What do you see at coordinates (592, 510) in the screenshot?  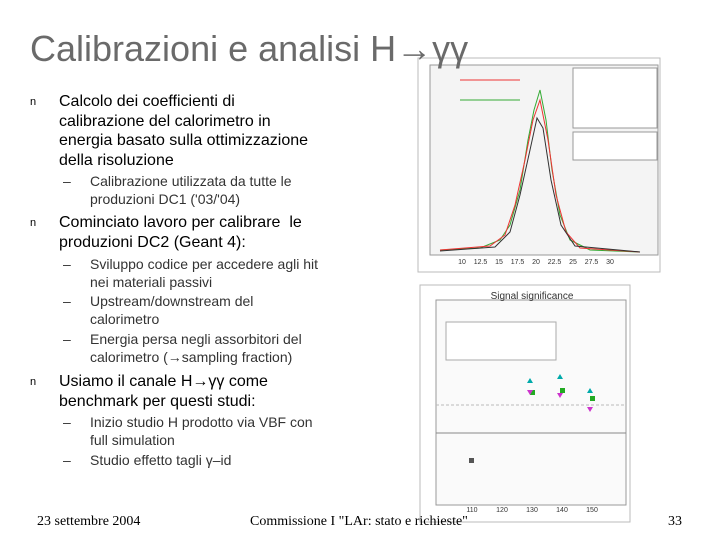 I see `x-tick-label: 150` at bounding box center [592, 510].